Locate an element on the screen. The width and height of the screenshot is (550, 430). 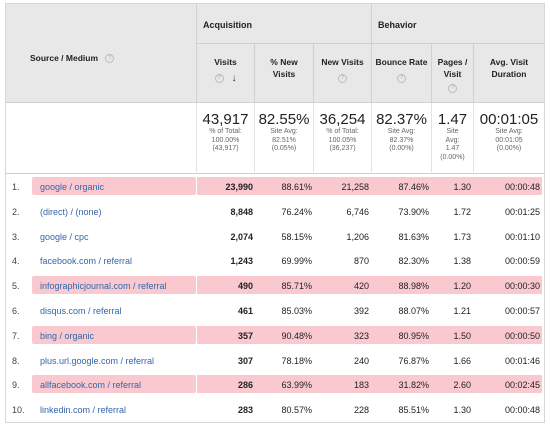
cell-new-visits: 392 is located at coordinates (361, 310).